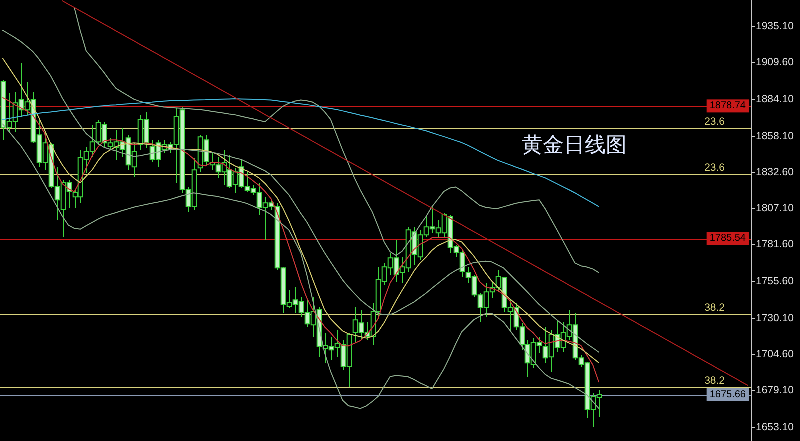 This screenshot has height=441, width=800. I want to click on ref-label: 1675.66, so click(727, 395).